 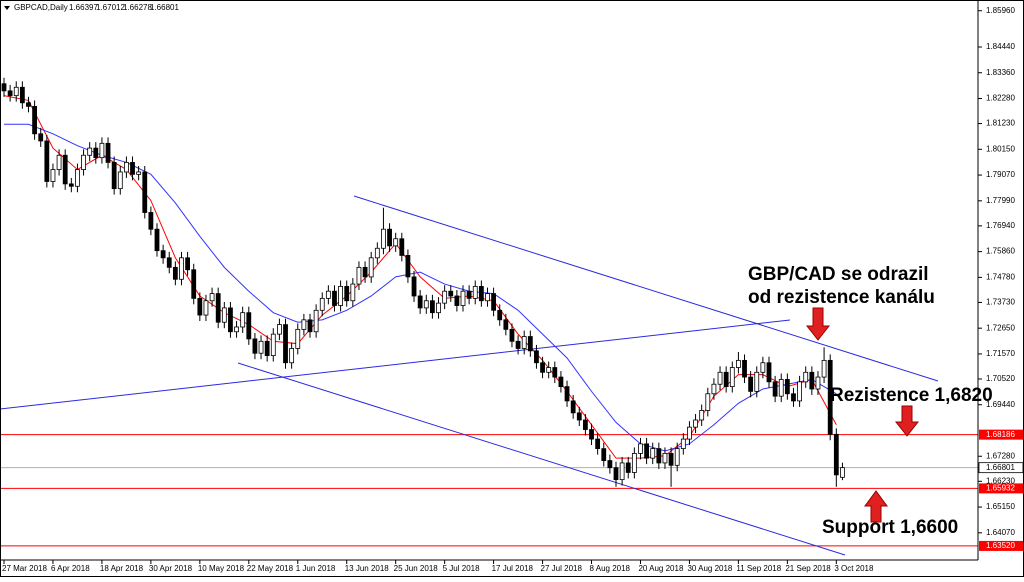 What do you see at coordinates (1000, 404) in the screenshot?
I see `y-tick-label: 1.69440` at bounding box center [1000, 404].